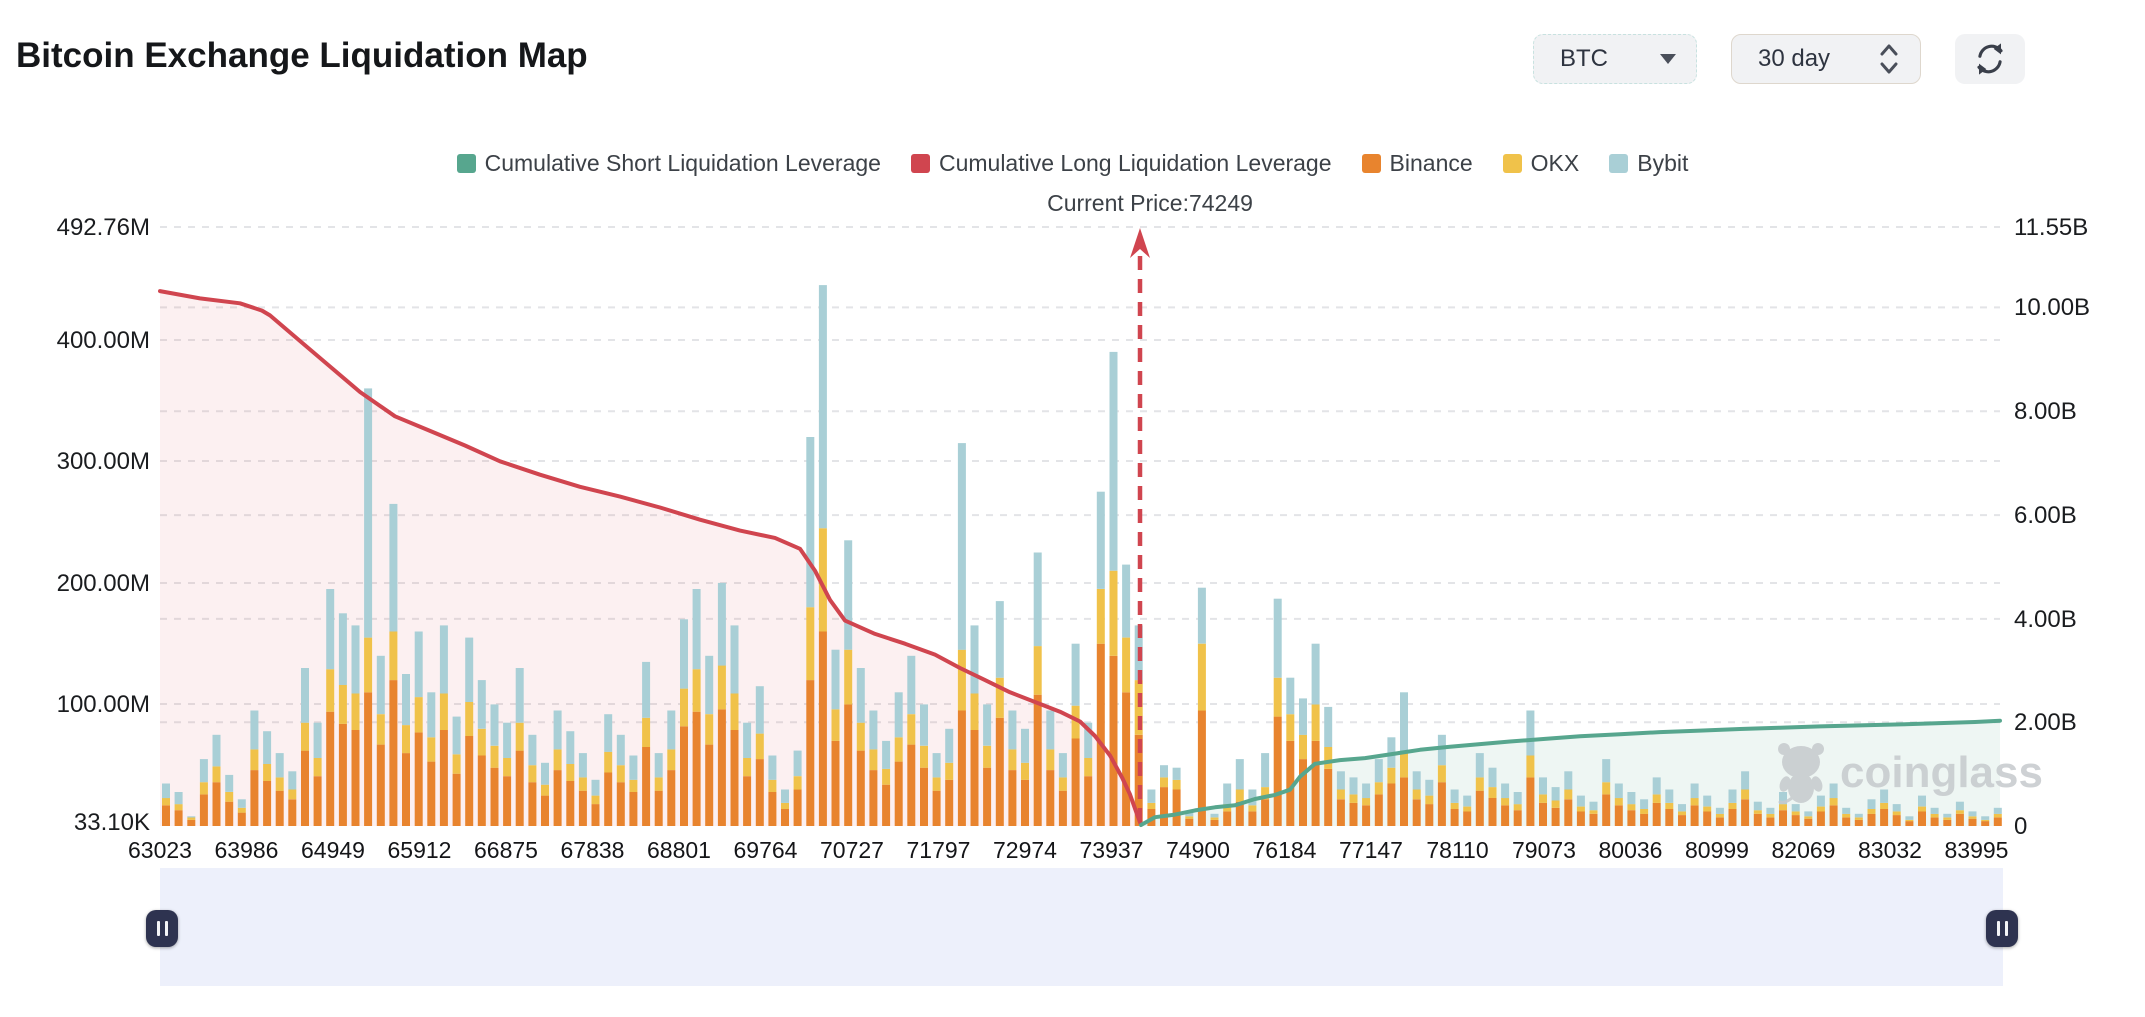 This screenshot has height=1017, width=2145. Describe the element at coordinates (1990, 59) in the screenshot. I see `refresh-button` at that location.